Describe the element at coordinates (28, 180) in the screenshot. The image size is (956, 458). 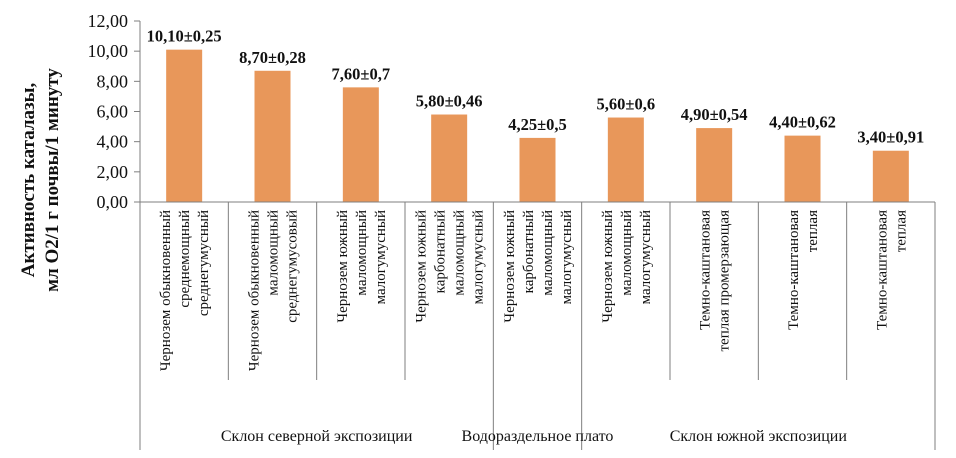
I see `y-axis-title-line-1: Активность каталазы,` at that location.